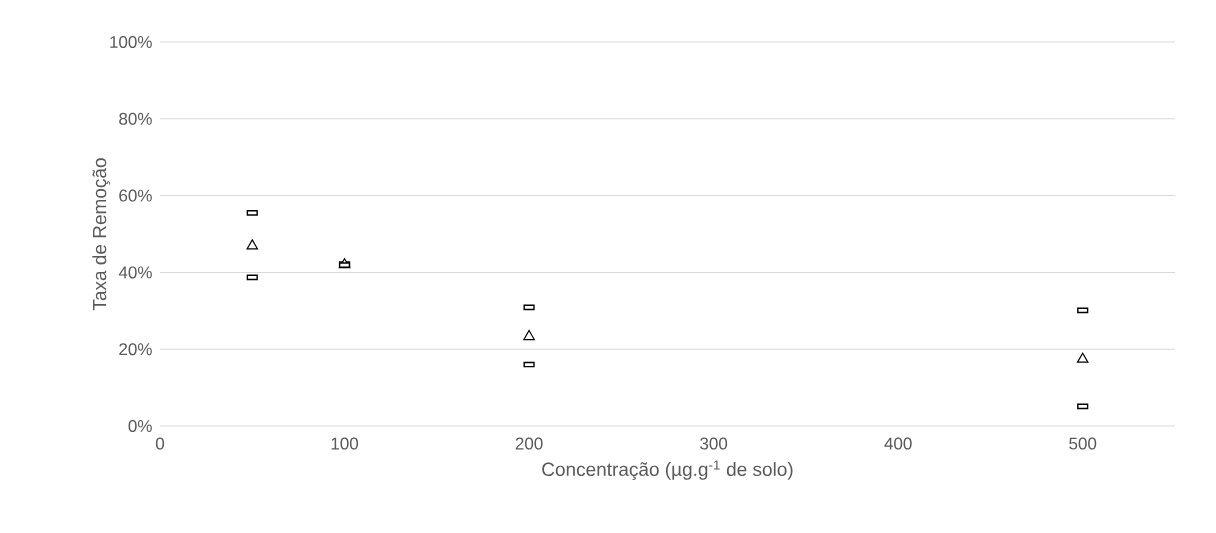 The image size is (1216, 533). I want to click on y-axis-title: Taxa de Remoção, so click(101, 234).